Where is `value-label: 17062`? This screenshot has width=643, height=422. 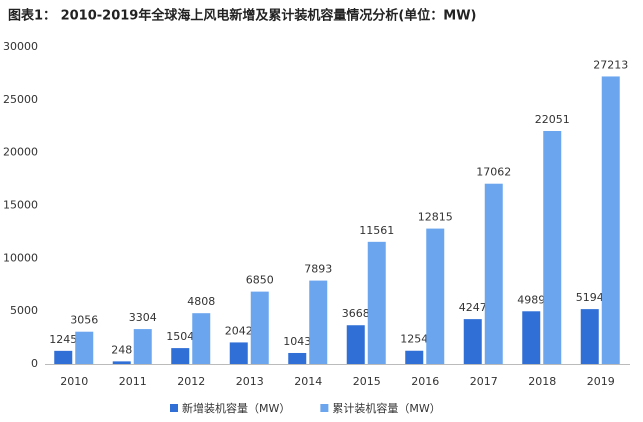 value-label: 17062 is located at coordinates (493, 172).